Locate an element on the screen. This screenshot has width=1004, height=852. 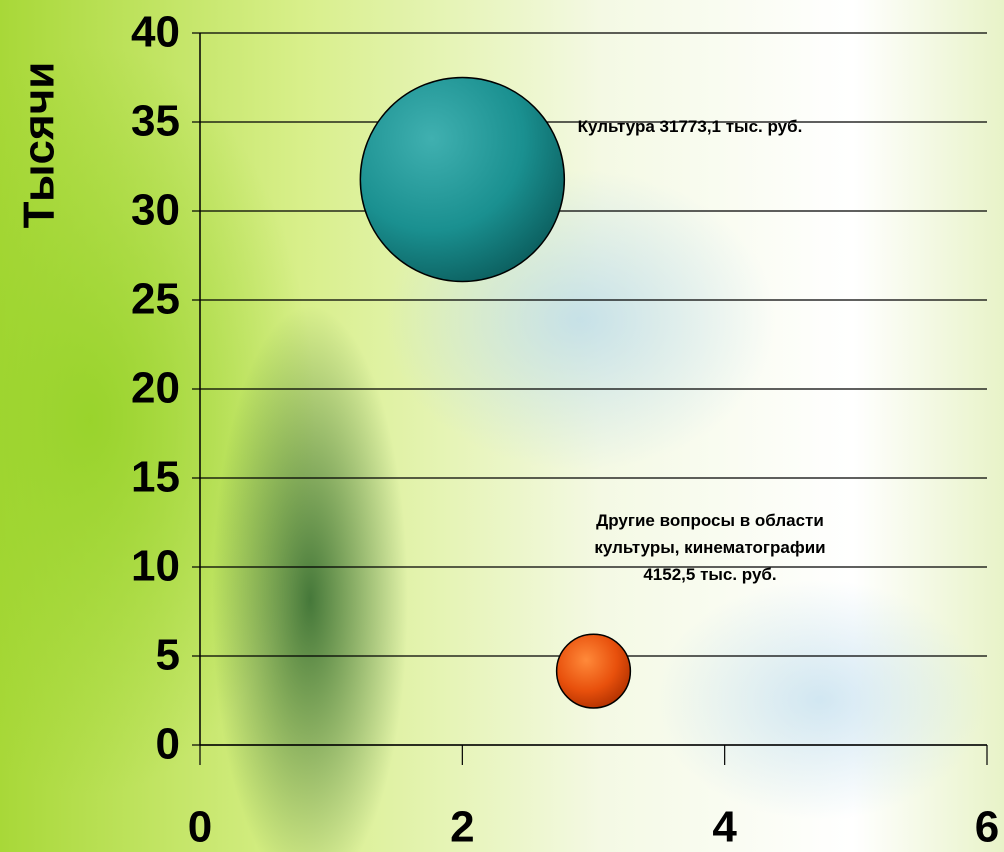
x-tick-label: 0 is located at coordinates (200, 827).